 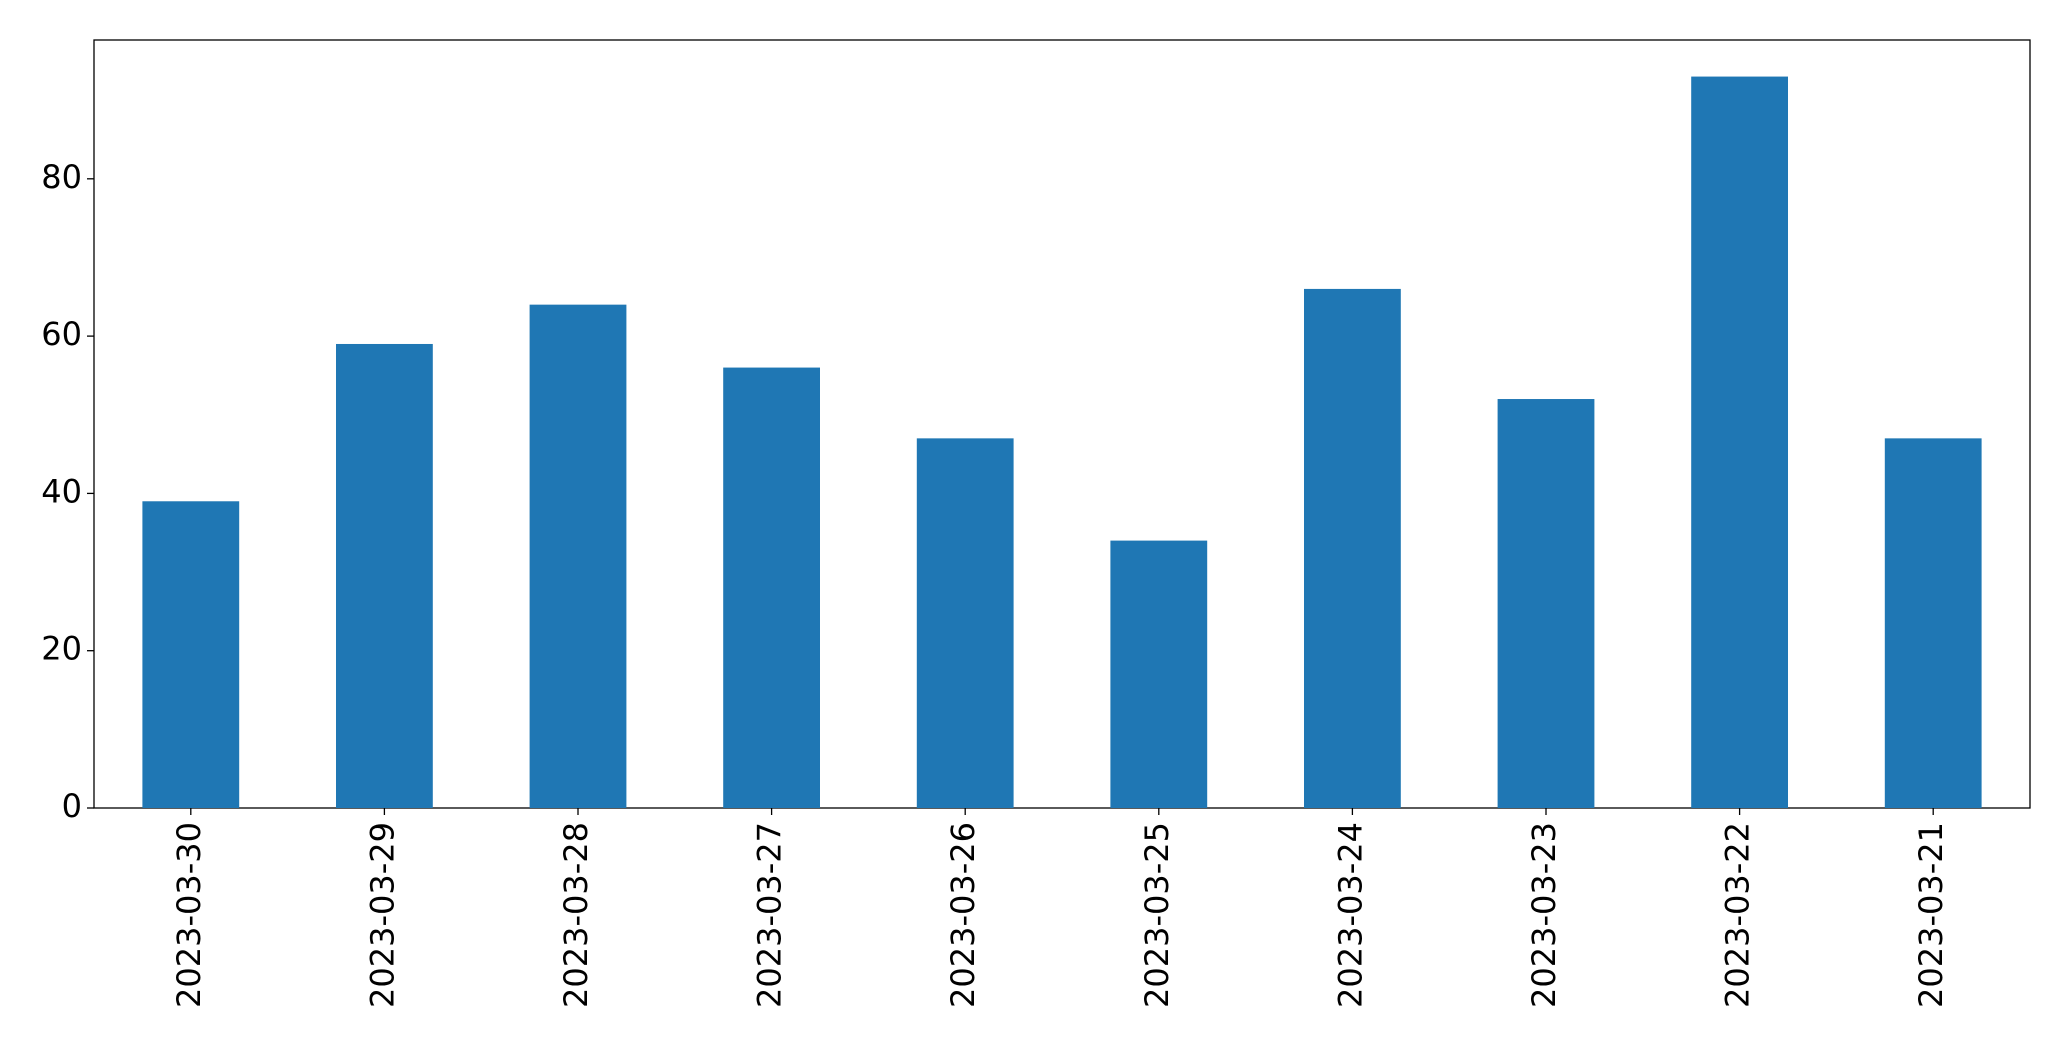 I want to click on y-tick-label: 20, so click(x=61, y=649).